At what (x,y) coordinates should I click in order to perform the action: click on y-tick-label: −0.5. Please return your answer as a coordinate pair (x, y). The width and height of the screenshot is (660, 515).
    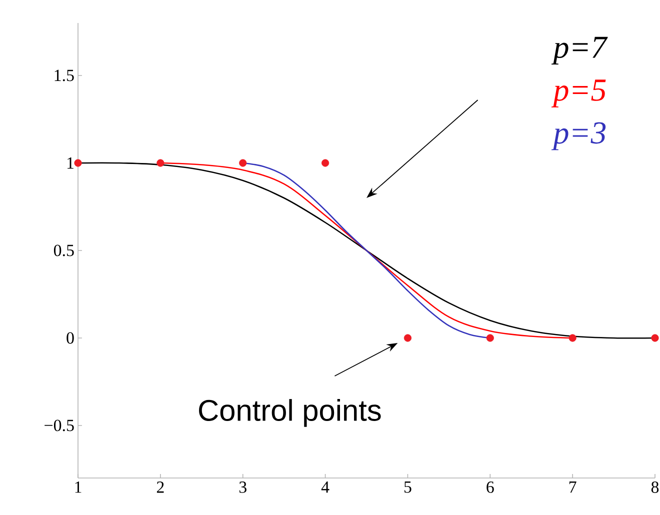
    Looking at the image, I should click on (59, 426).